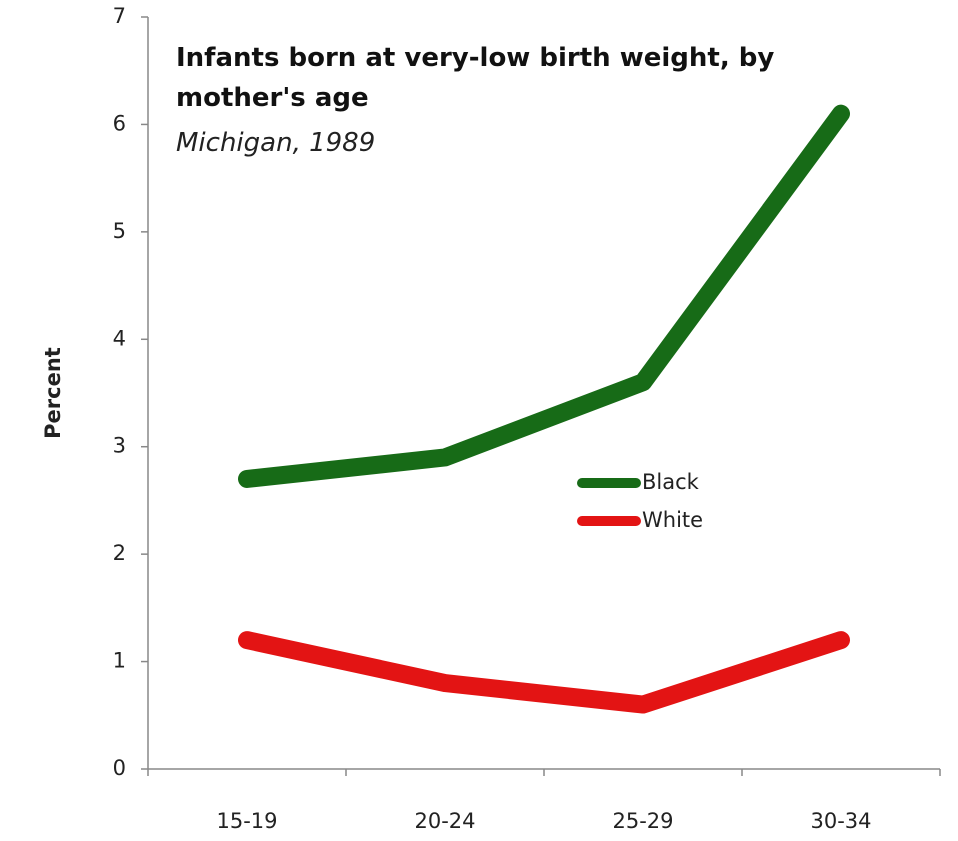 The image size is (958, 841). I want to click on x-tick-label: 15-19, so click(246, 821).